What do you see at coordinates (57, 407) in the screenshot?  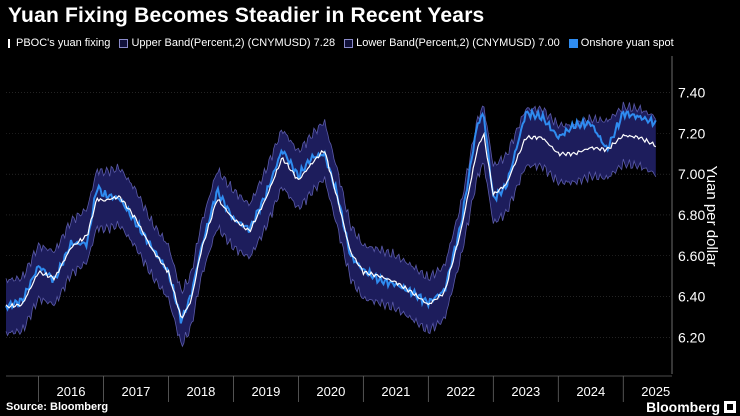 I see `source-note: Source: Bloomberg` at bounding box center [57, 407].